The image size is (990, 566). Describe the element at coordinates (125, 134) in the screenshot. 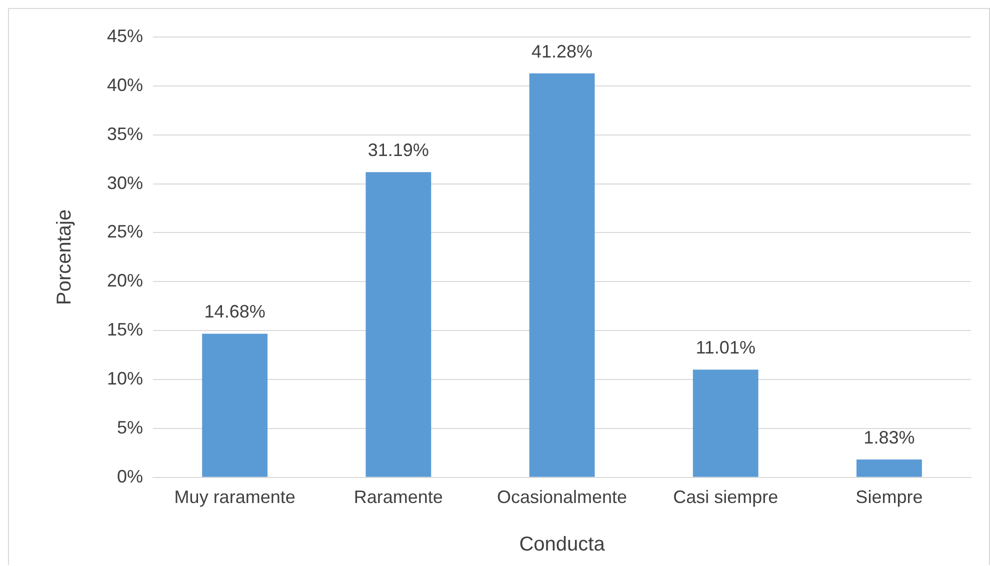

I see `y-tick-label: 35%` at that location.